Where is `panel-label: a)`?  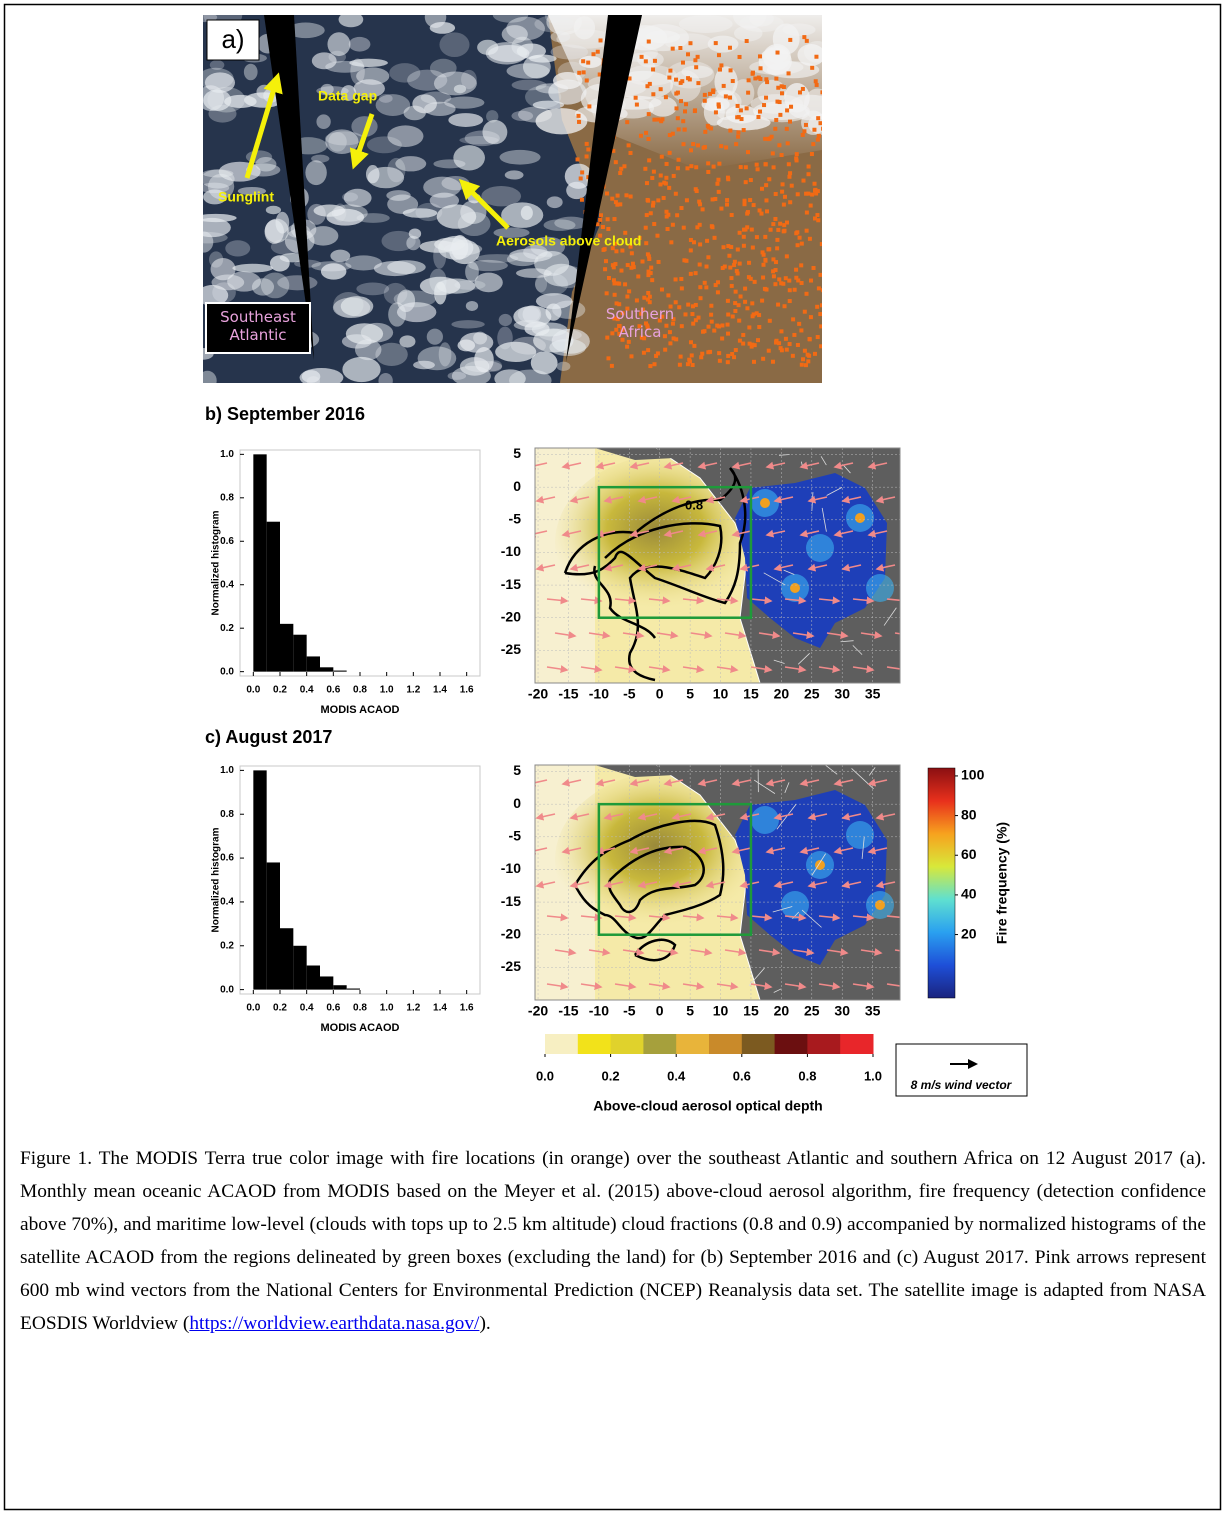
panel-label: a) is located at coordinates (232, 39).